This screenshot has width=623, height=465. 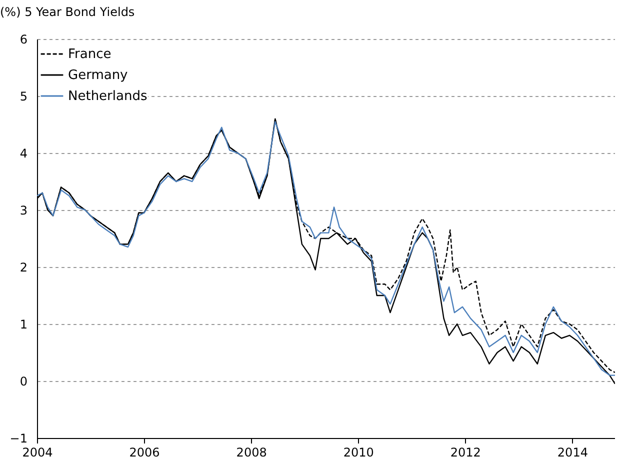 What do you see at coordinates (24, 325) in the screenshot?
I see `y-tick-label: 1` at bounding box center [24, 325].